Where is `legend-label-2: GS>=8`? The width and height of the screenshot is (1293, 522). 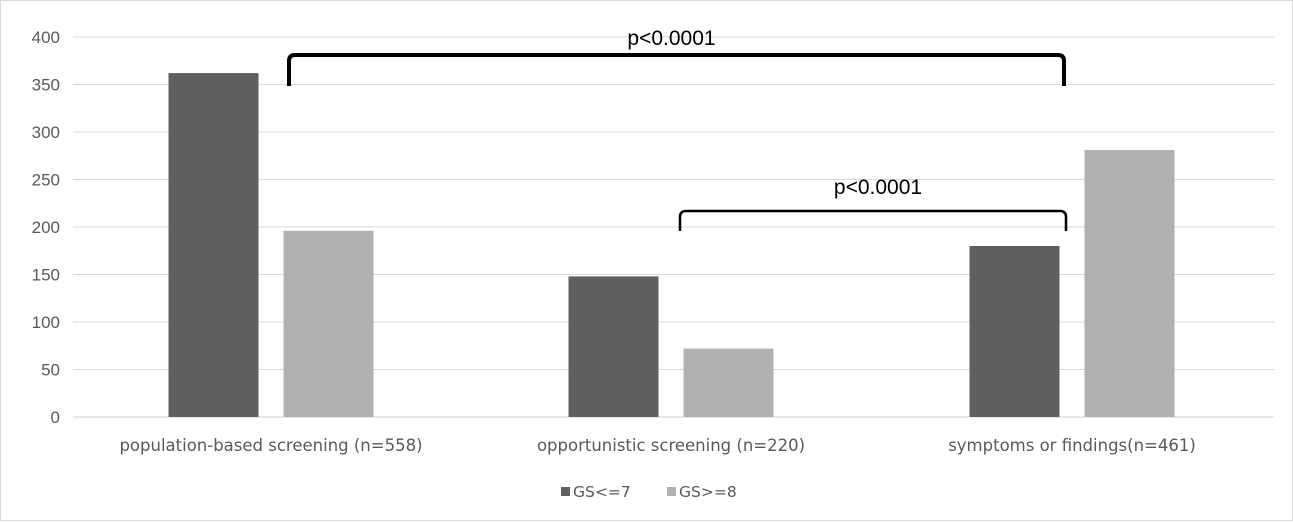 legend-label-2: GS>=8 is located at coordinates (708, 492).